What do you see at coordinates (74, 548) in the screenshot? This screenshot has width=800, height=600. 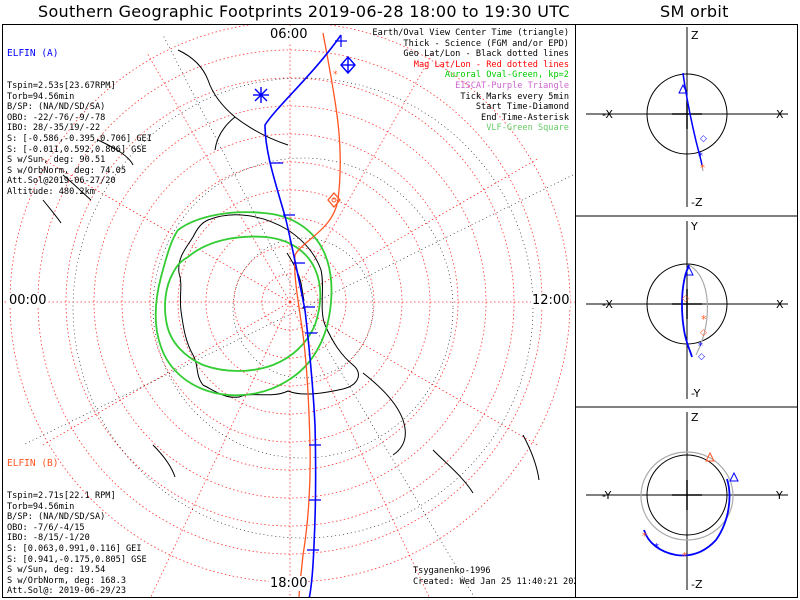 I see `info-line: S: [0.063,0.991,0.116] GEI` at bounding box center [74, 548].